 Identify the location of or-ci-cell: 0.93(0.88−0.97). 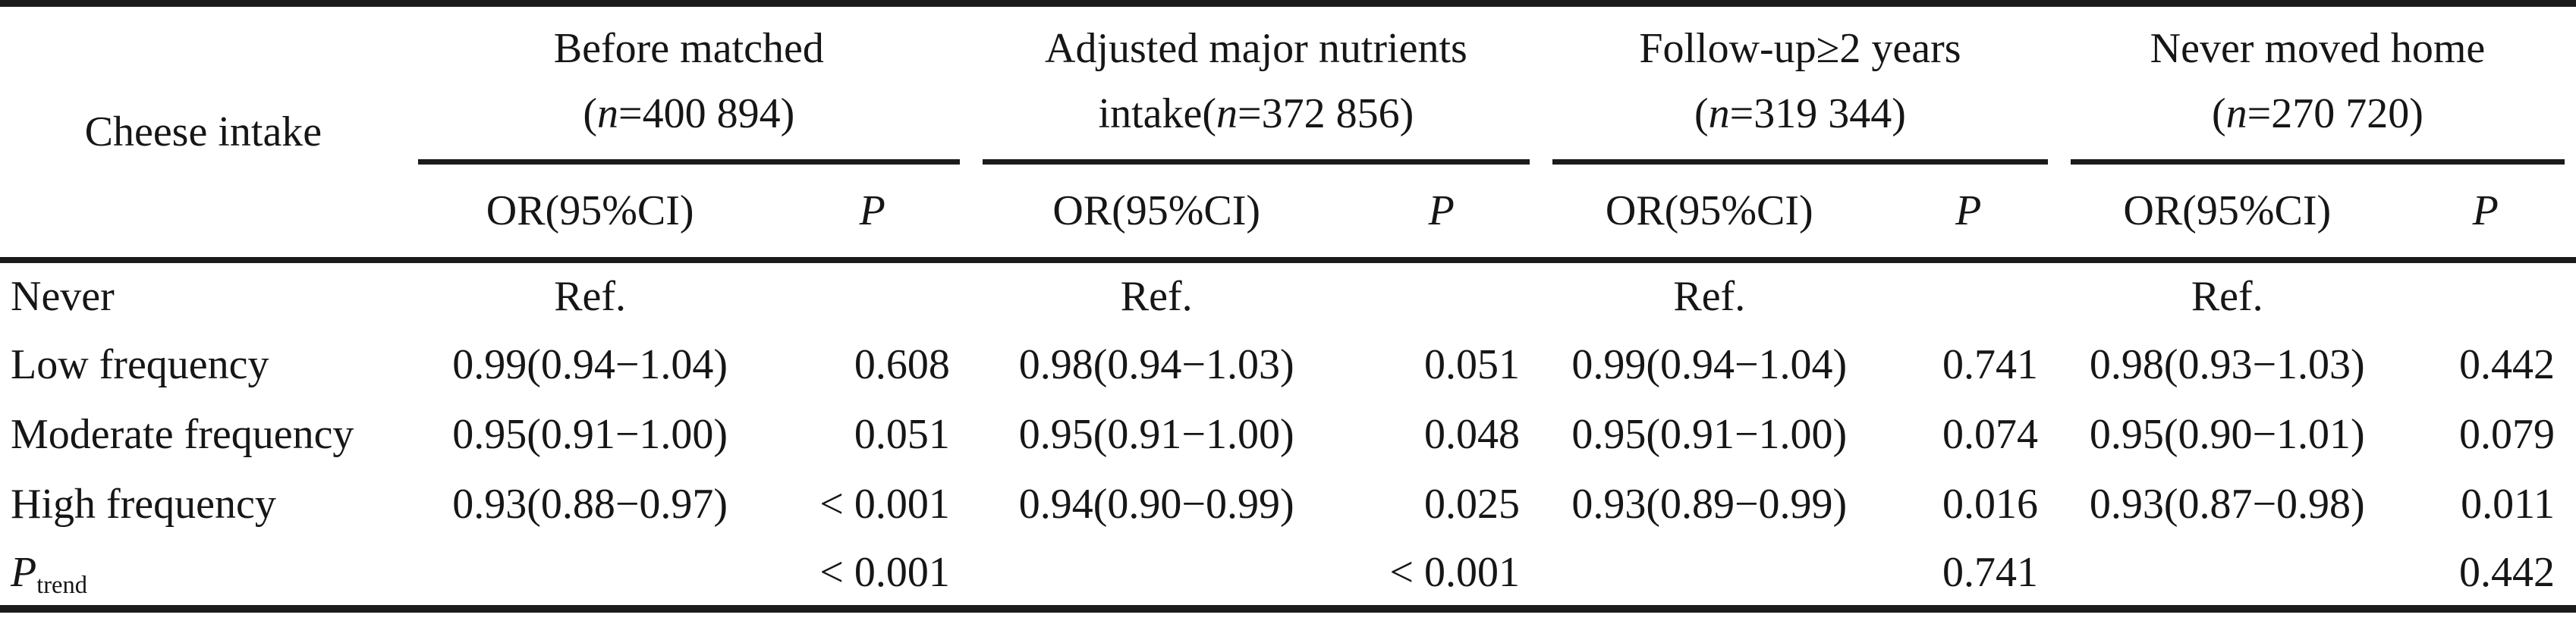
(590, 504).